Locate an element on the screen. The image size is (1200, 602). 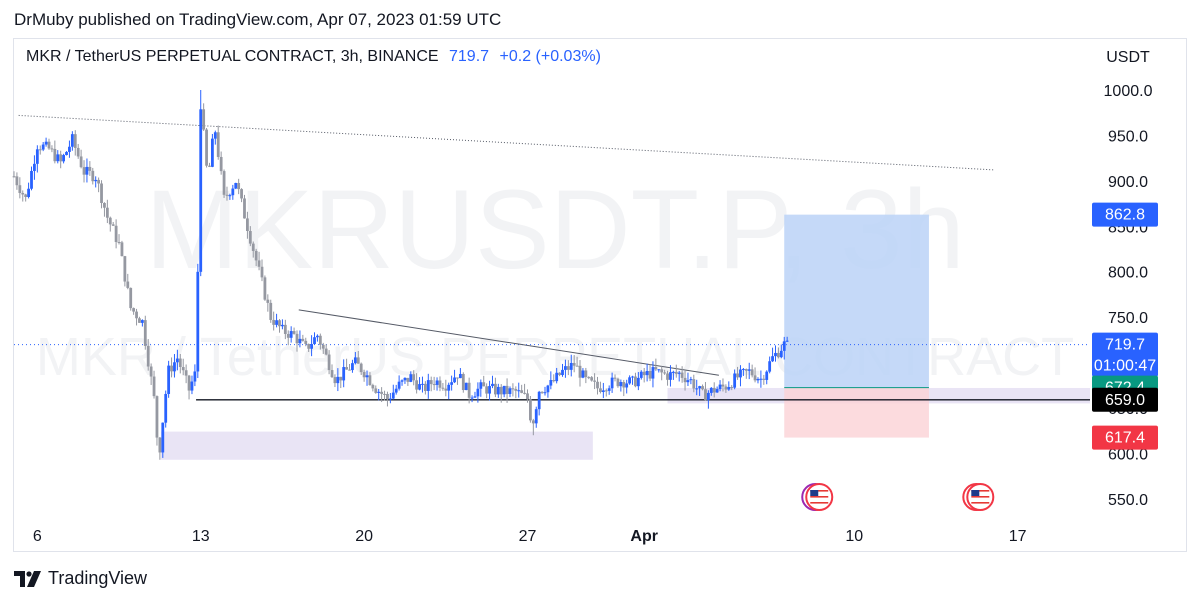
x-tick-label: 10 is located at coordinates (854, 536).